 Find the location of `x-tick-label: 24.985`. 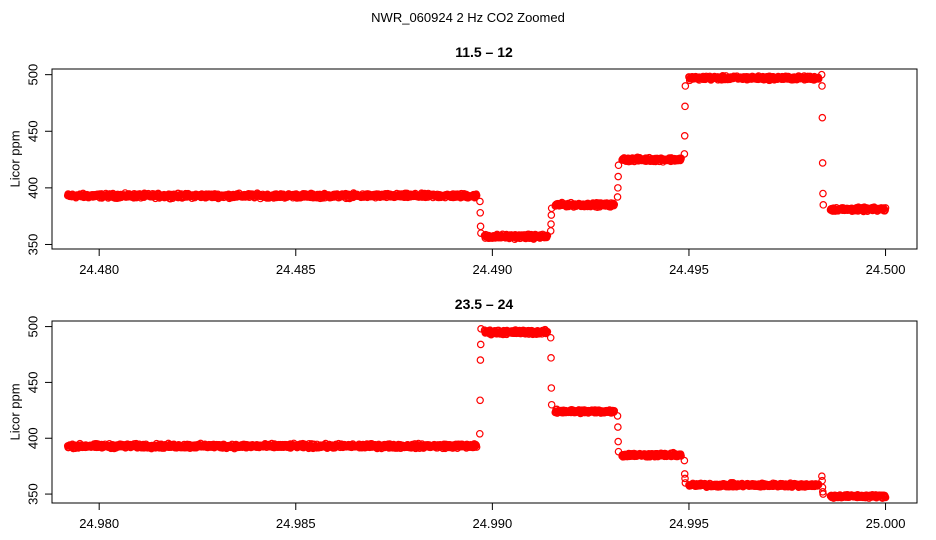

x-tick-label: 24.985 is located at coordinates (296, 523).